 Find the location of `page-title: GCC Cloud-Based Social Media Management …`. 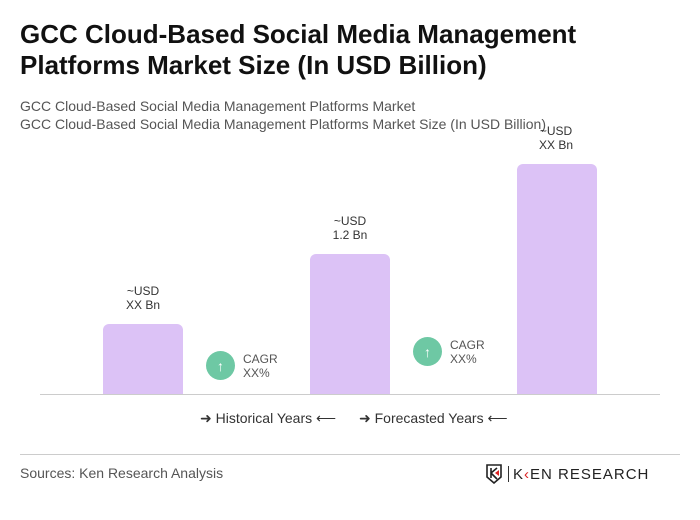

page-title: GCC Cloud-Based Social Media Management … is located at coordinates (298, 49).